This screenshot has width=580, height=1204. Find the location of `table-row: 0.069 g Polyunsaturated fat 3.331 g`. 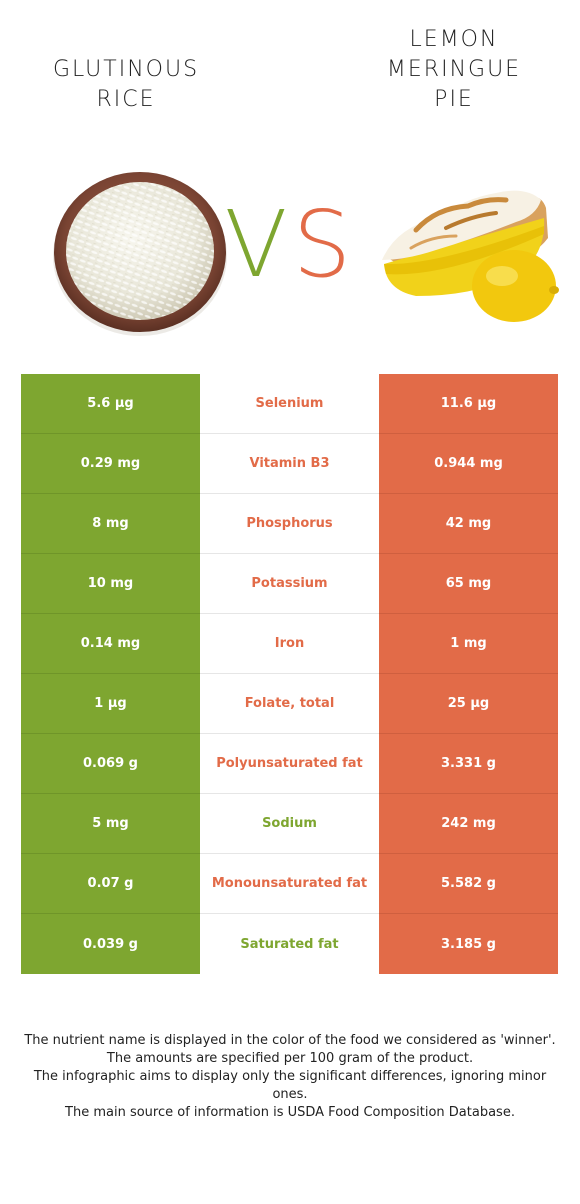

table-row: 0.069 g Polyunsaturated fat 3.331 g is located at coordinates (289, 764).